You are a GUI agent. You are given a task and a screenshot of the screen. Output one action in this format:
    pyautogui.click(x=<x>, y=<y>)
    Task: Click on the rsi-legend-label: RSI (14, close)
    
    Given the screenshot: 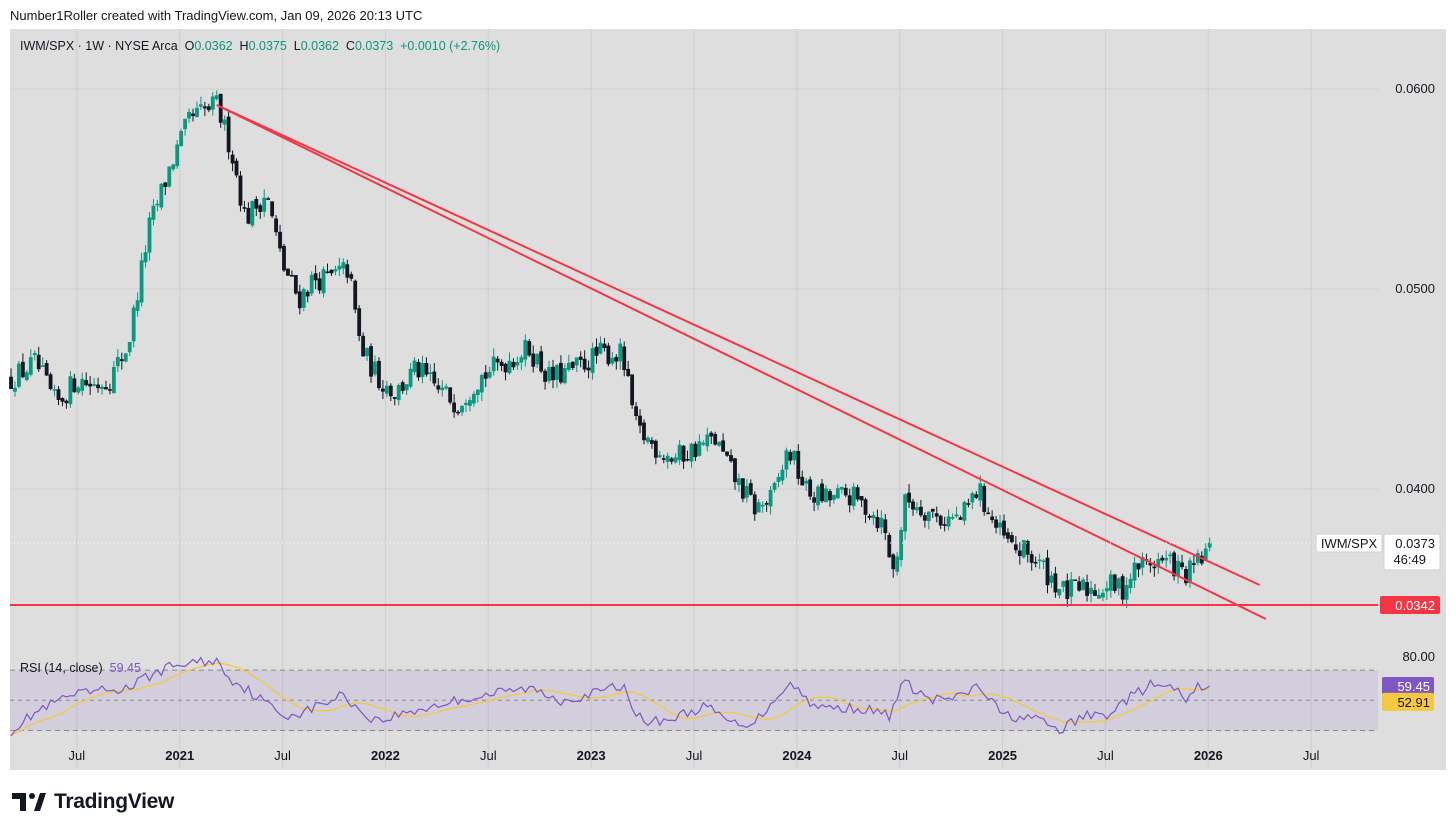 What is the action you would take?
    pyautogui.click(x=61, y=668)
    